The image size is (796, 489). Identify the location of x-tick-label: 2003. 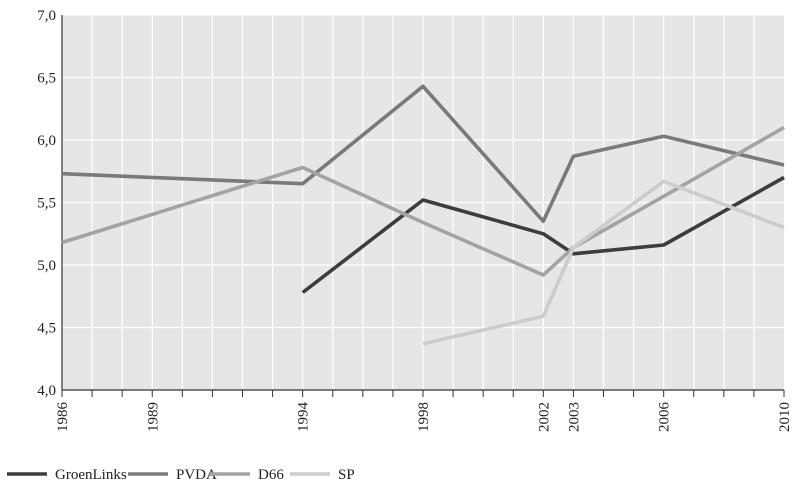
(574, 417).